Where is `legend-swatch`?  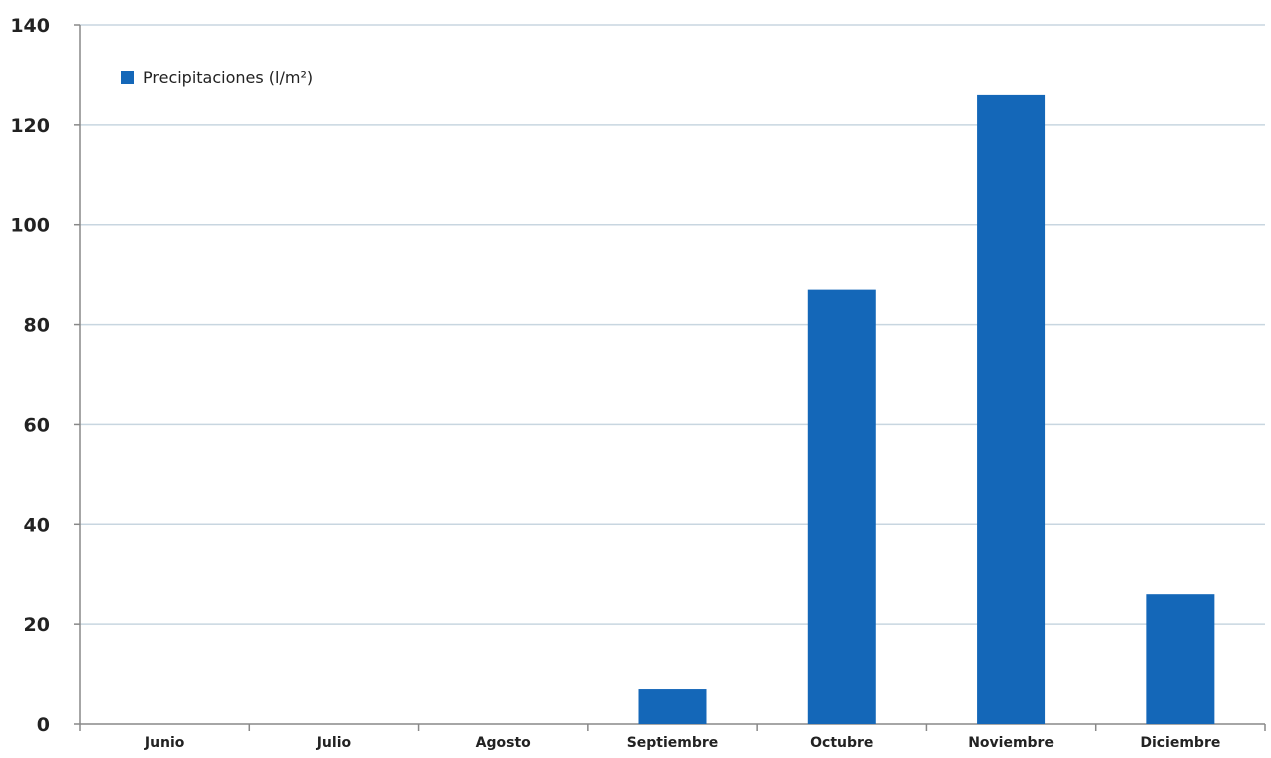 legend-swatch is located at coordinates (127, 77).